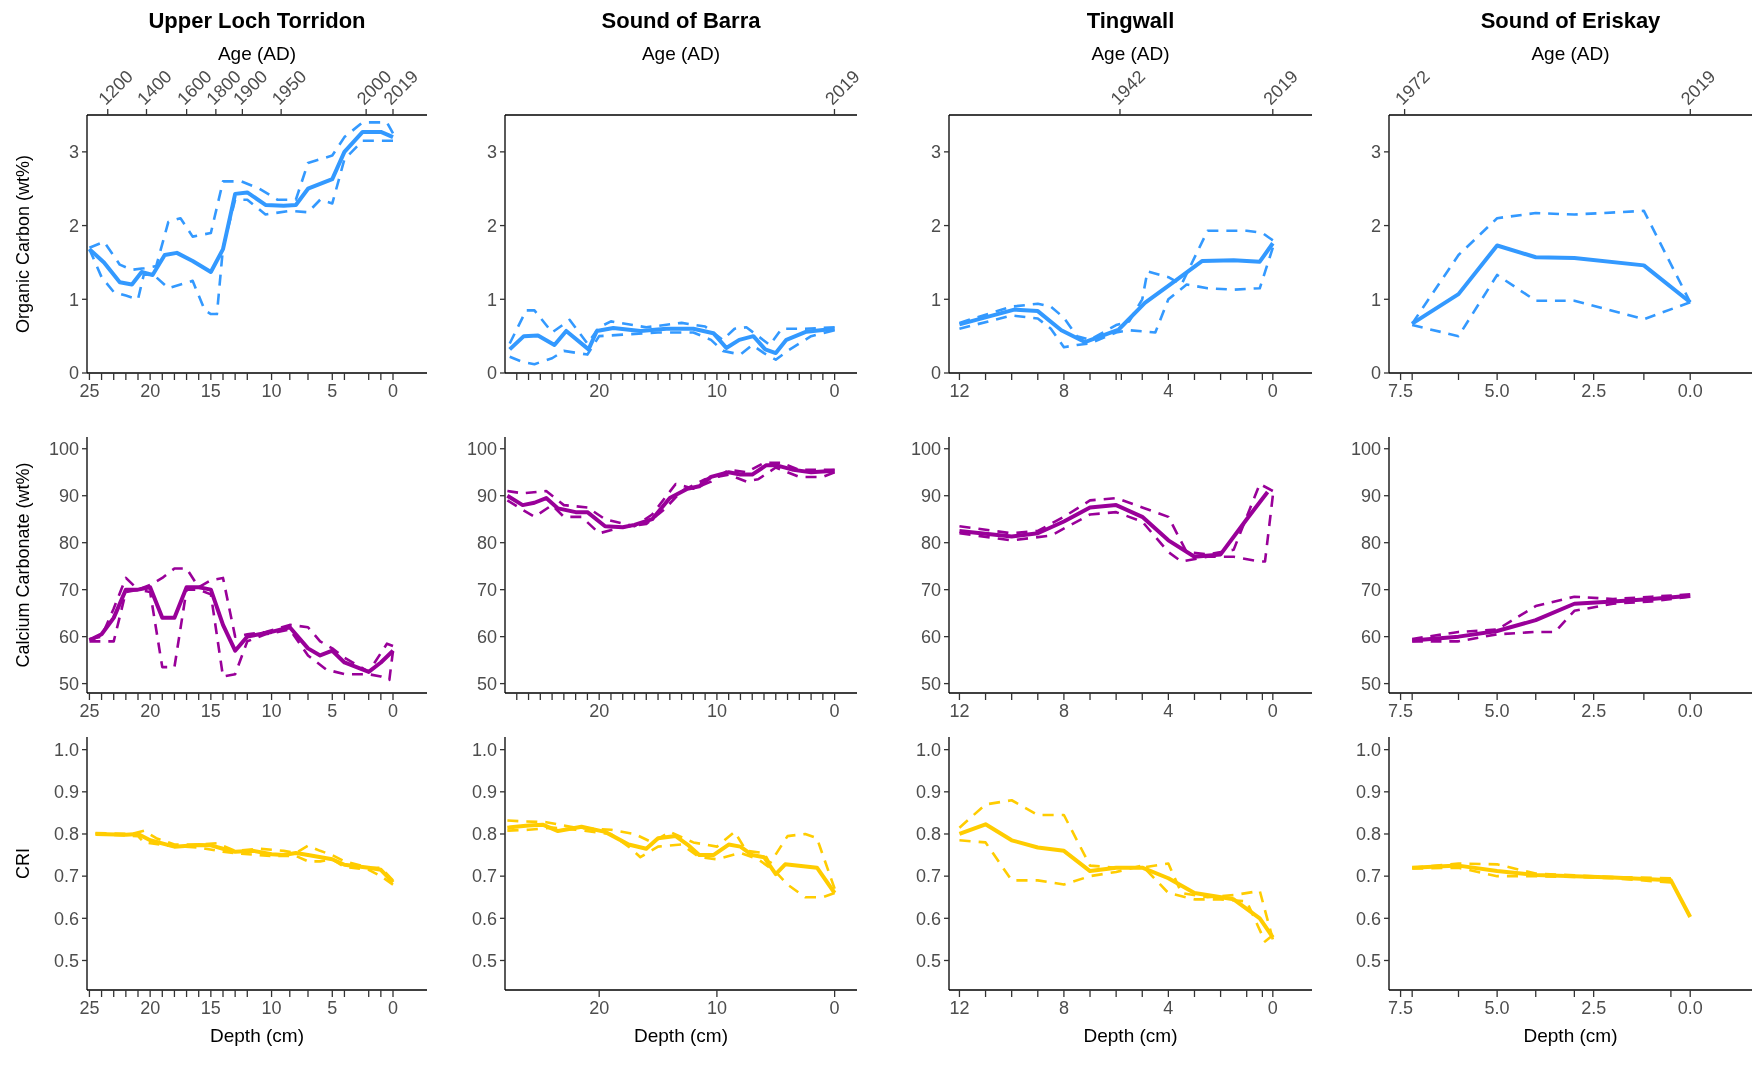 The width and height of the screenshot is (1758, 1077). What do you see at coordinates (257, 53) in the screenshot?
I see `x2-axis-title: Age (AD)` at bounding box center [257, 53].